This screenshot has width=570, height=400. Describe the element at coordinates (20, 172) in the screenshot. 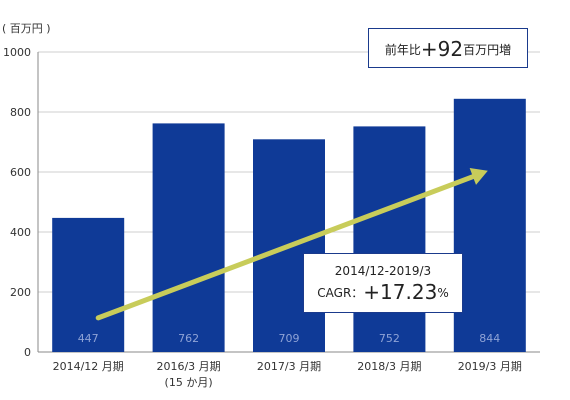

I see `y-tick-label: 600` at that location.